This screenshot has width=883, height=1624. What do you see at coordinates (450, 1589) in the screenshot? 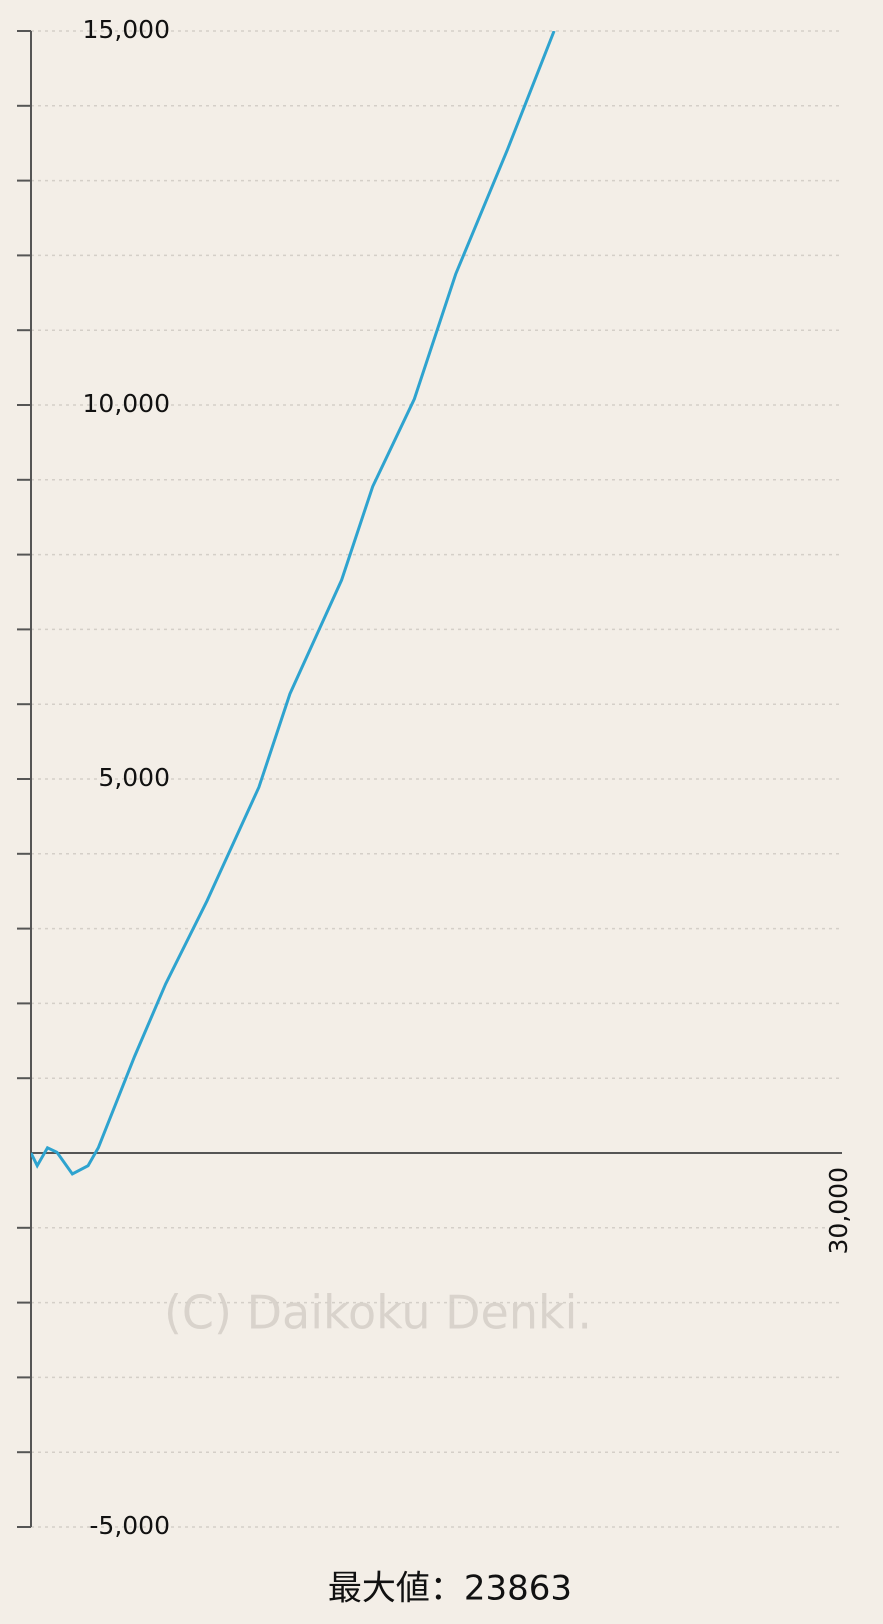
I see `footer: 最大値：23863` at bounding box center [450, 1589].